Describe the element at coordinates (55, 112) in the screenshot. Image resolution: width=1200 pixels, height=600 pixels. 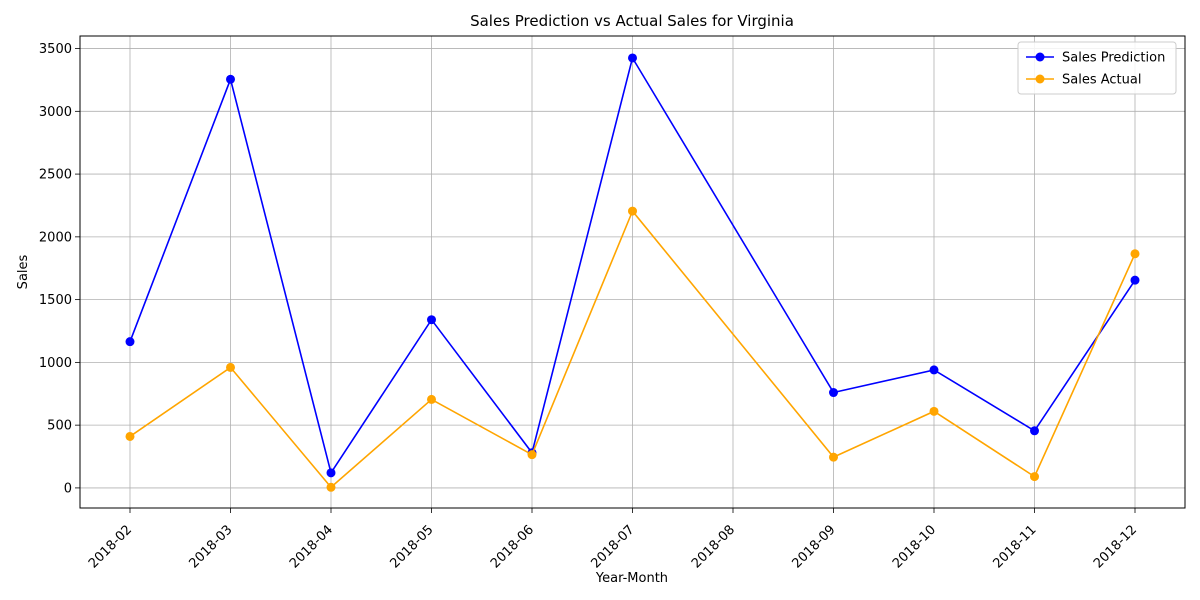
I see `y-tick-label: 3000` at that location.